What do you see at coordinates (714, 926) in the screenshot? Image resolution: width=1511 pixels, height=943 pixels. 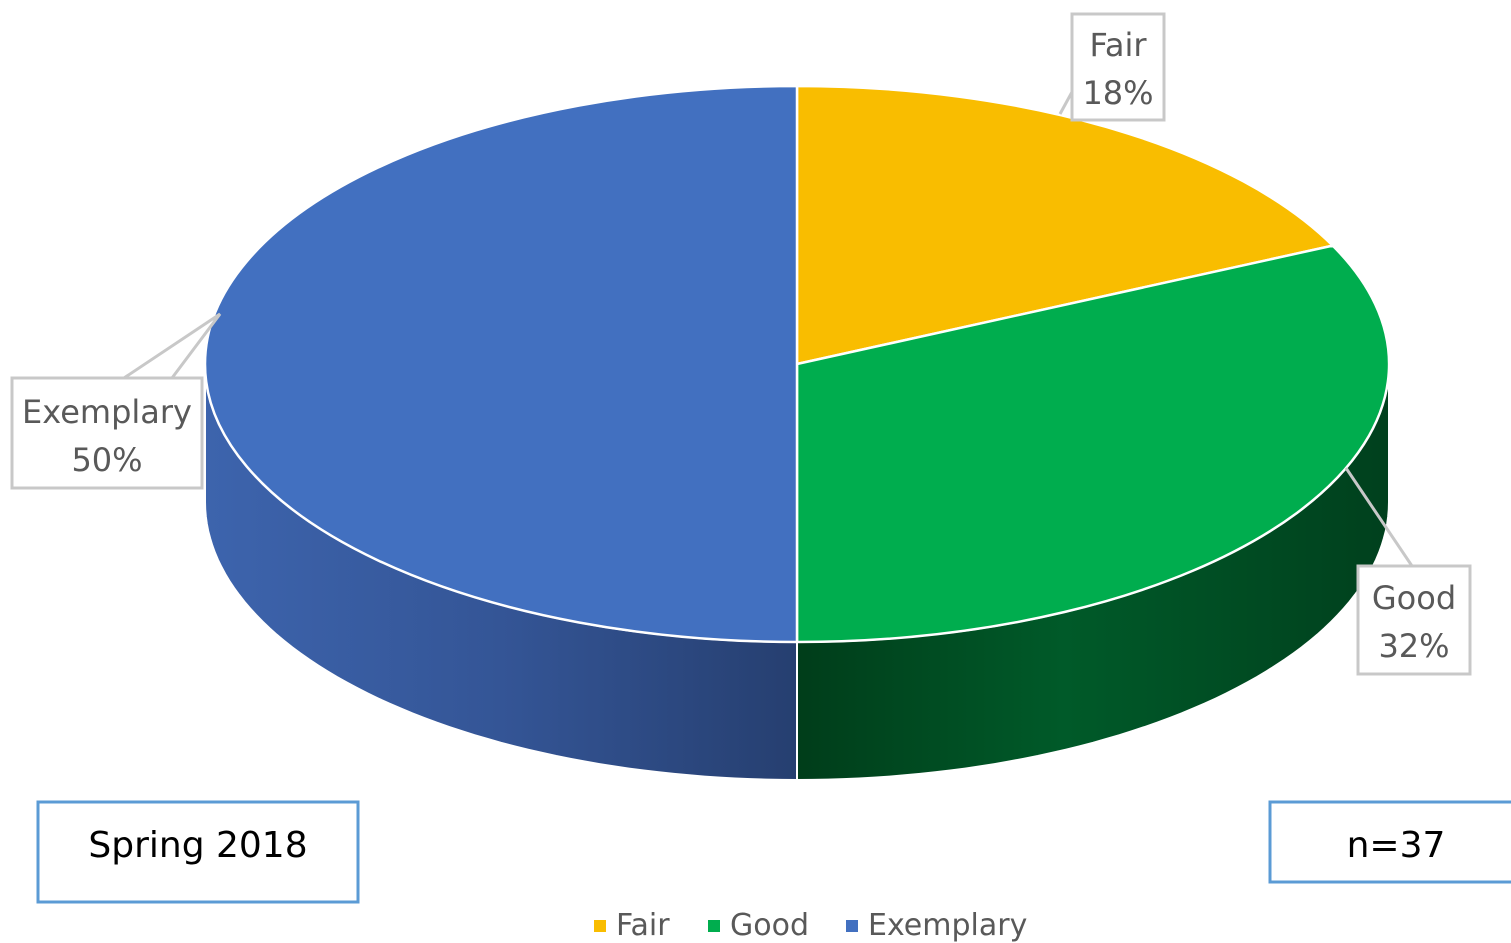 I see `legend-swatch-good` at bounding box center [714, 926].